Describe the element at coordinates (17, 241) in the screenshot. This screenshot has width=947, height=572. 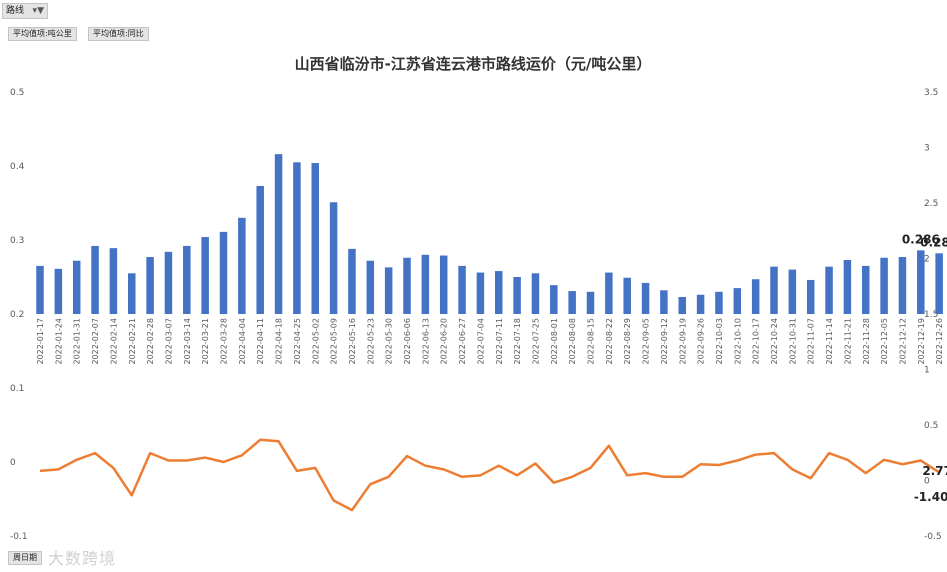
I see `left-tick-label: 0.3` at that location.